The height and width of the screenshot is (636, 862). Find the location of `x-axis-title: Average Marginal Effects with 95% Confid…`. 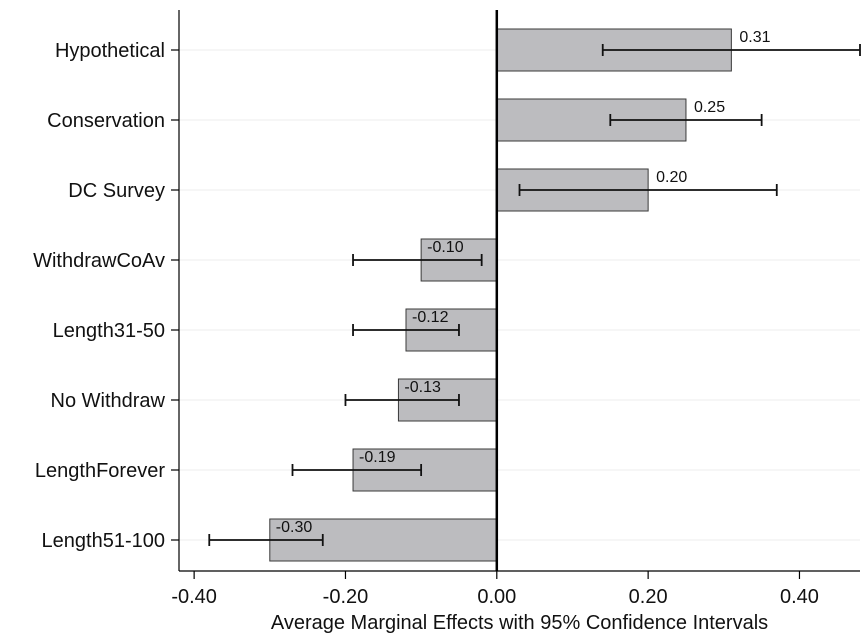

x-axis-title: Average Marginal Effects with 95% Confid… is located at coordinates (519, 623).